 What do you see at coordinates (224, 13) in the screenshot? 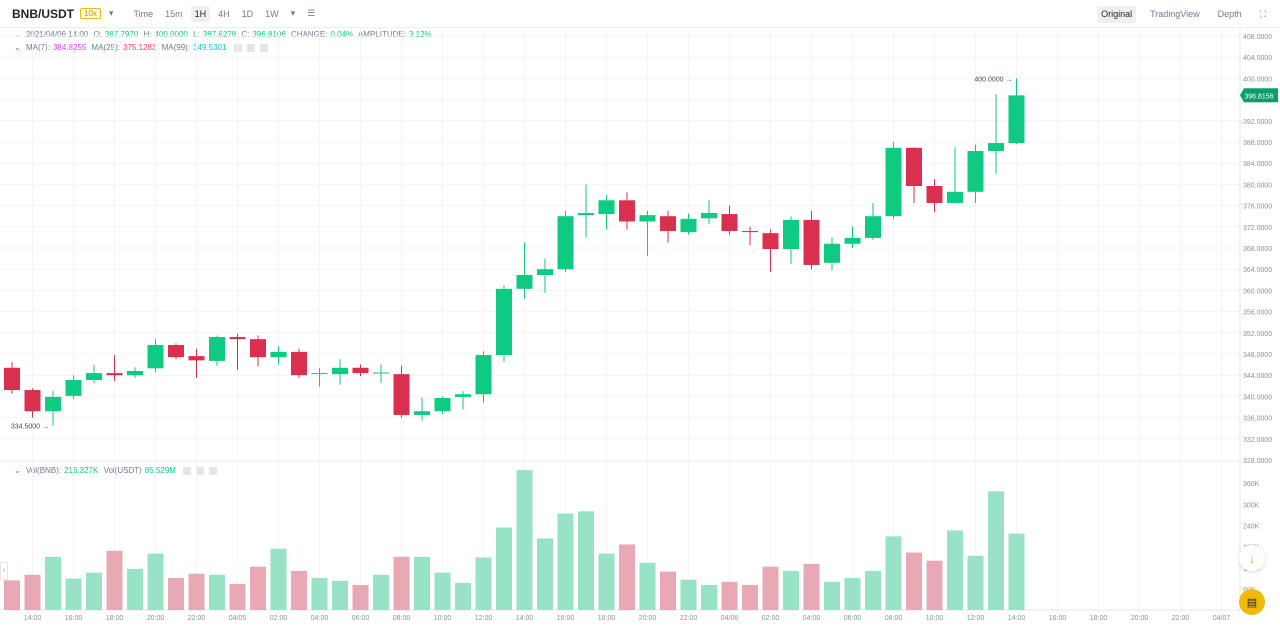
I see `interval-4h: 4H` at bounding box center [224, 13].